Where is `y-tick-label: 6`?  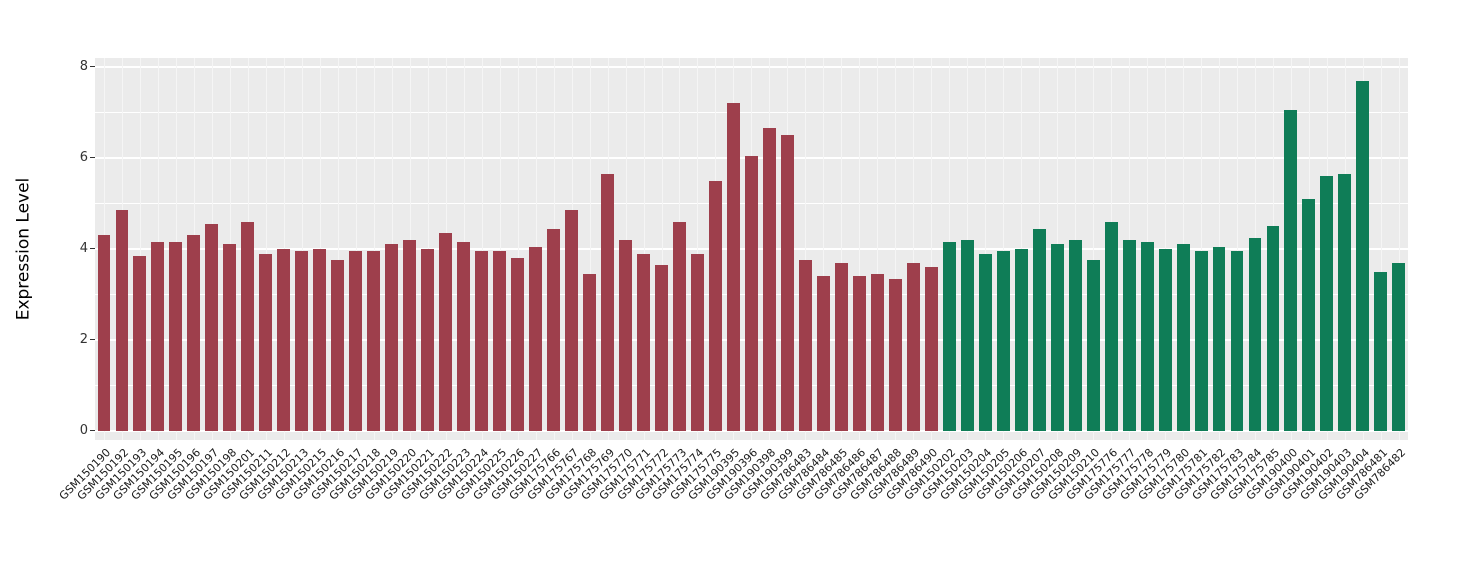 y-tick-label: 6 is located at coordinates (83, 157).